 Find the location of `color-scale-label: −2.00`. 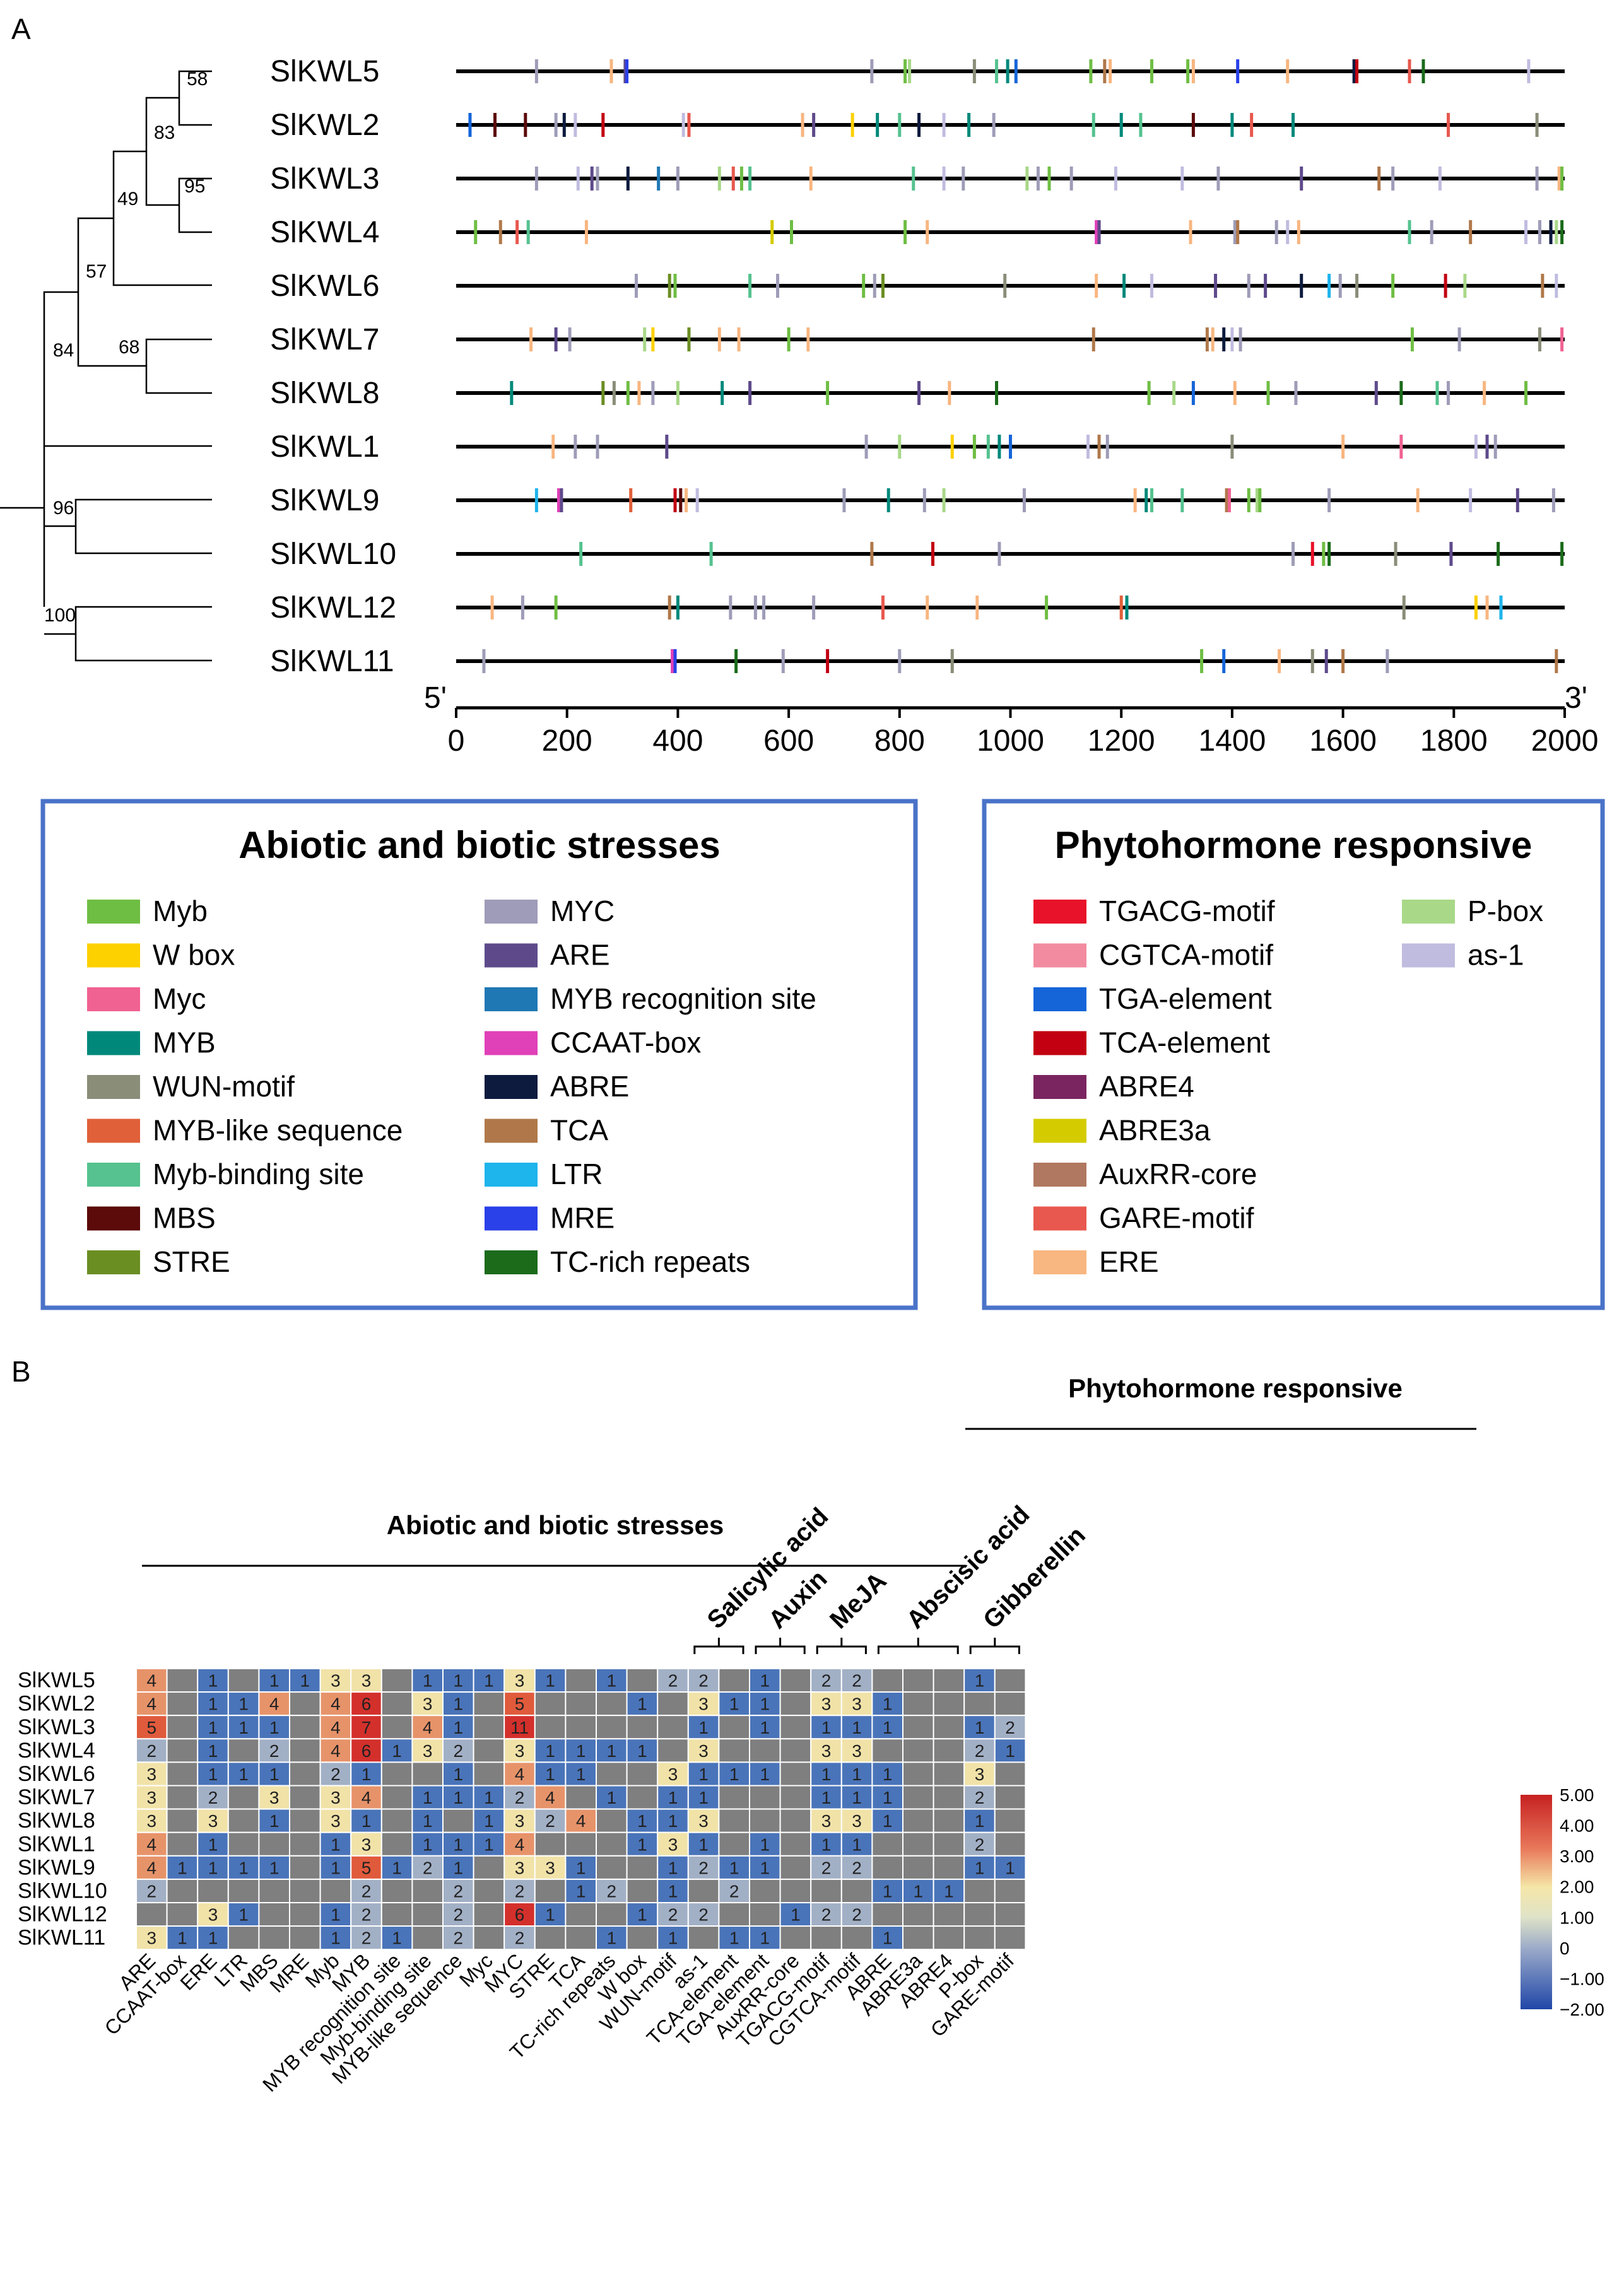

color-scale-label: −2.00 is located at coordinates (1582, 2010).